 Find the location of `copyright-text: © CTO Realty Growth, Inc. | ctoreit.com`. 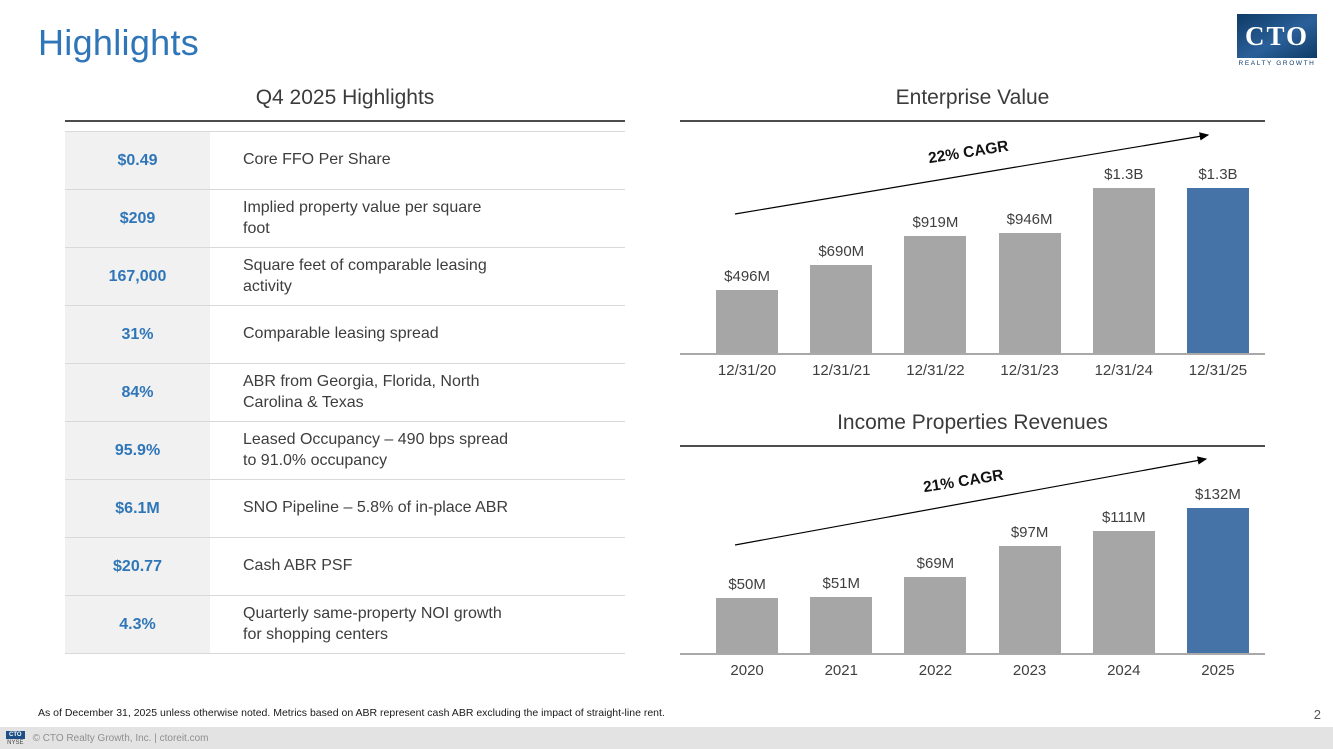

copyright-text: © CTO Realty Growth, Inc. | ctoreit.com is located at coordinates (120, 738).